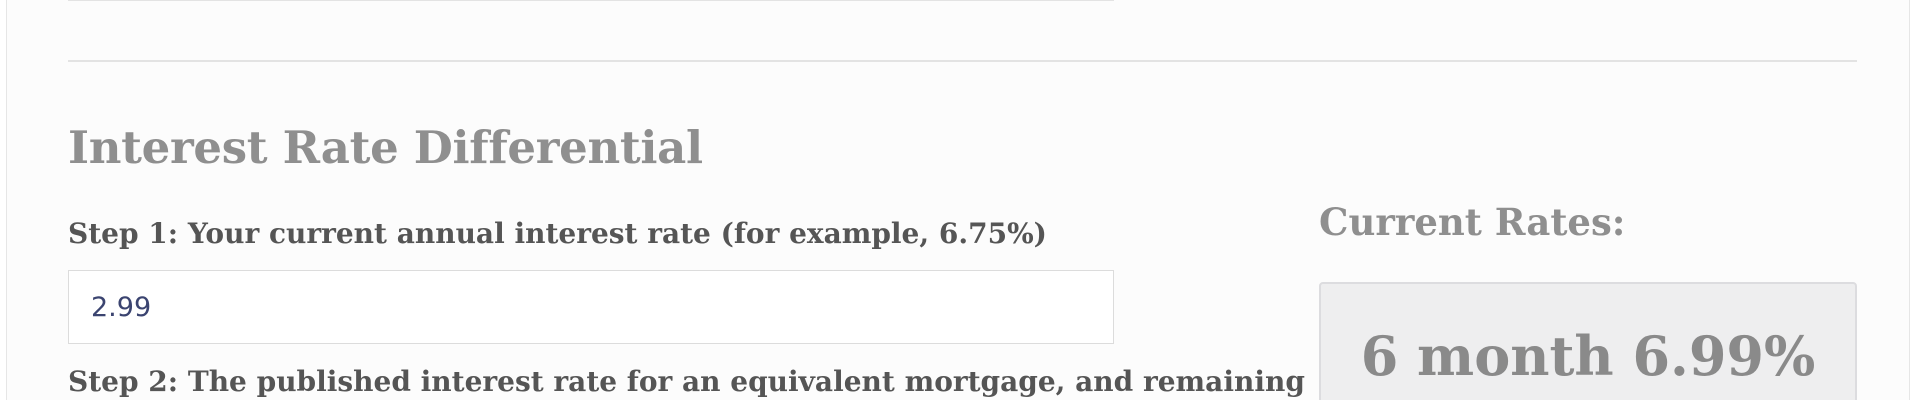 The width and height of the screenshot is (1920, 400). Describe the element at coordinates (962, 61) in the screenshot. I see `section-divider` at that location.